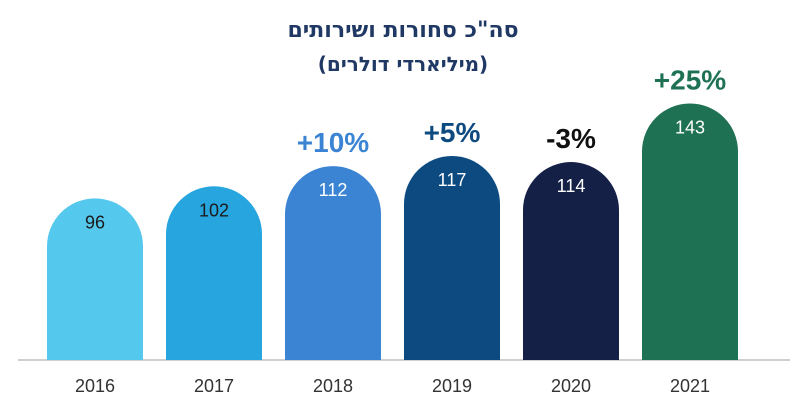 This screenshot has width=806, height=409. I want to click on bar-value-label: 112, so click(333, 190).